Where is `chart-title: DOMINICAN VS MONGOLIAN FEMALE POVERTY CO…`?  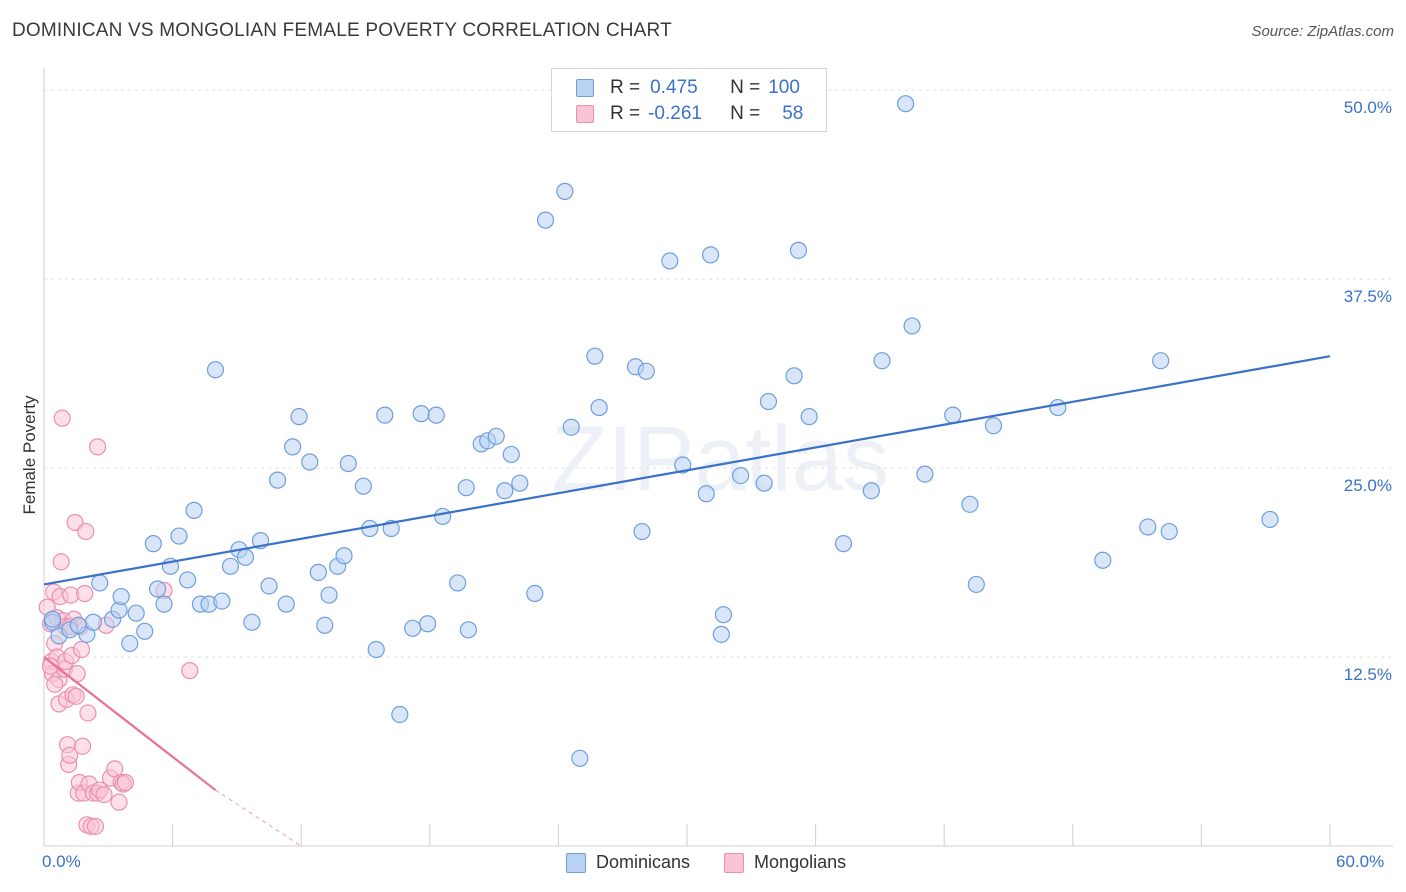 chart-title: DOMINICAN VS MONGOLIAN FEMALE POVERTY CO… is located at coordinates (342, 30).